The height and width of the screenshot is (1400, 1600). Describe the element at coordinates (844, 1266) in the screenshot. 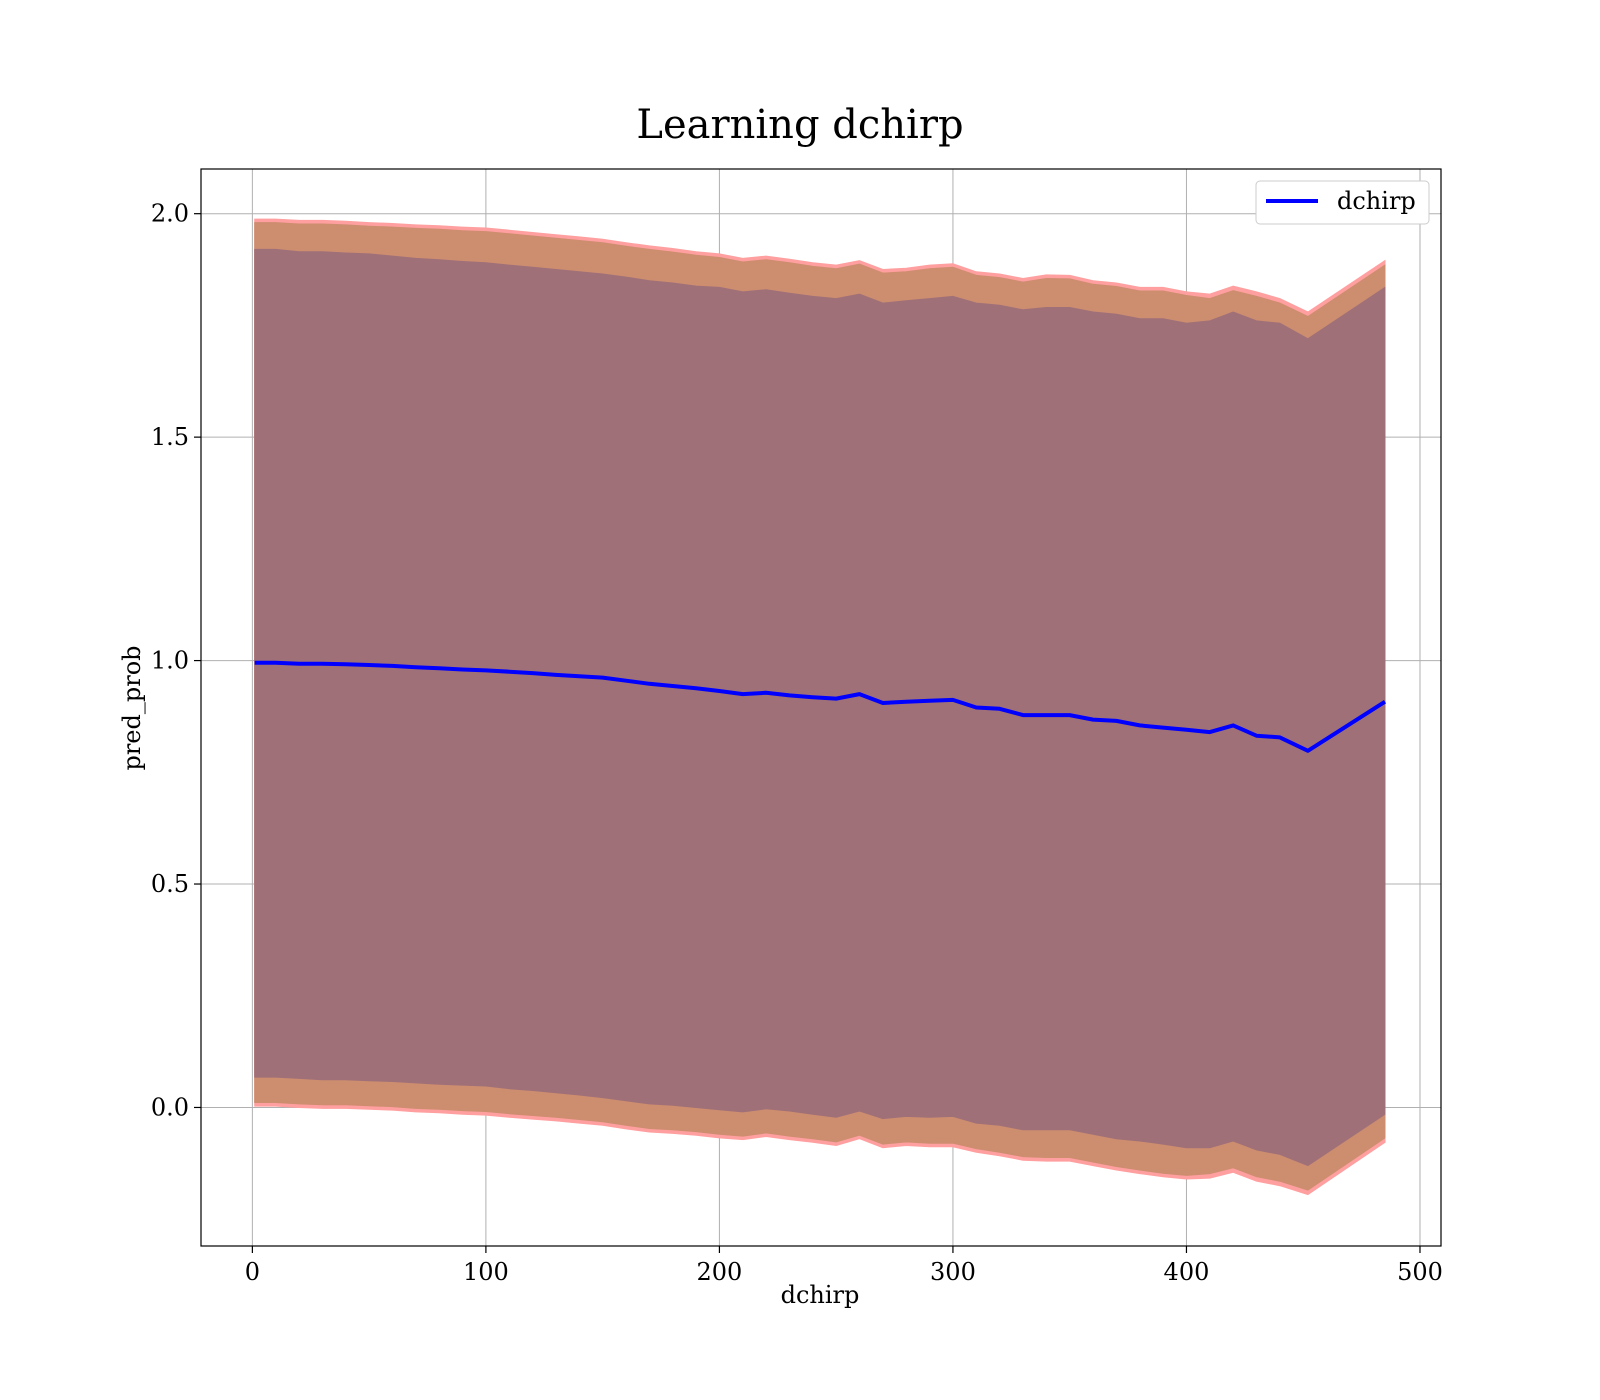

I see `x-axis-ticks: 0 100 200 300 400 500` at that location.